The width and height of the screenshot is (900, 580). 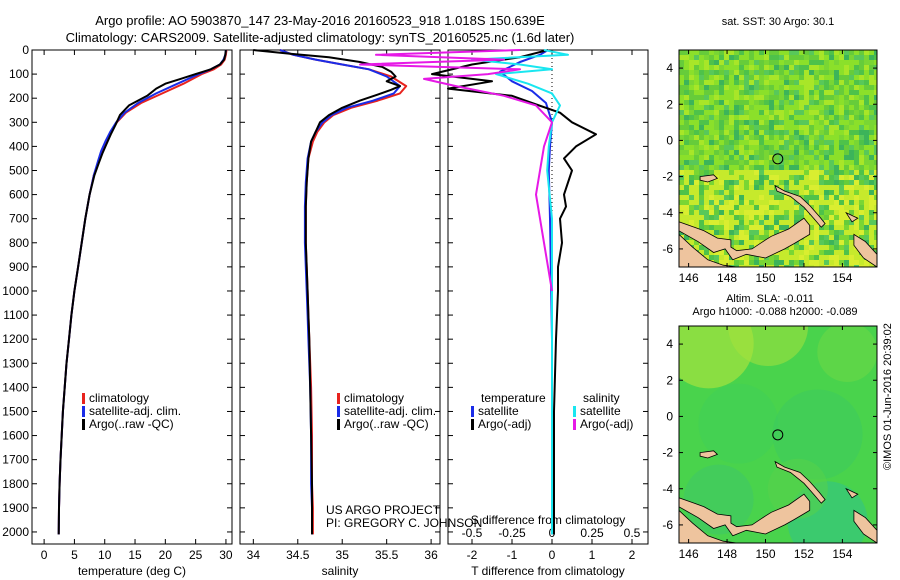 What do you see at coordinates (601, 398) in the screenshot?
I see `legend-title-salinity: salinity` at bounding box center [601, 398].